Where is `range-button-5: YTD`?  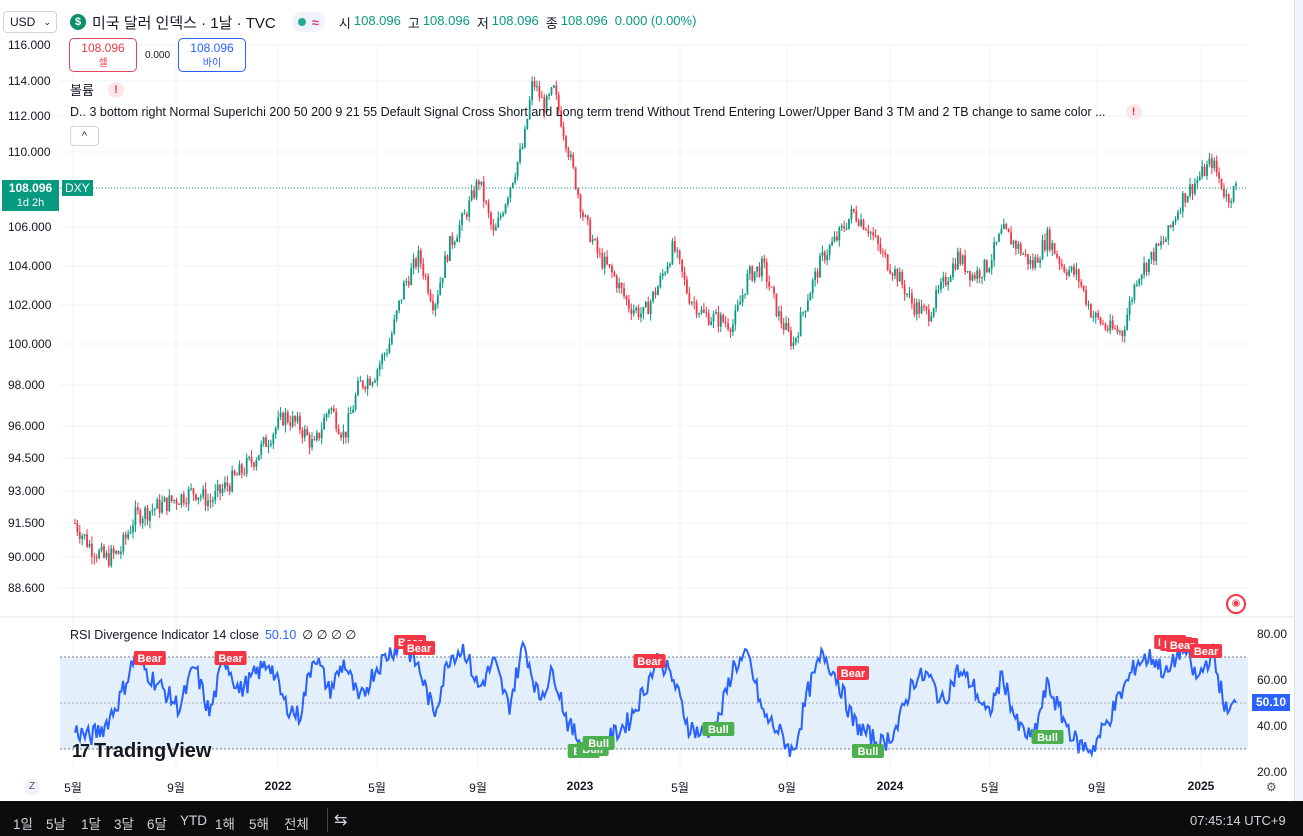
range-button-5: YTD is located at coordinates (193, 820).